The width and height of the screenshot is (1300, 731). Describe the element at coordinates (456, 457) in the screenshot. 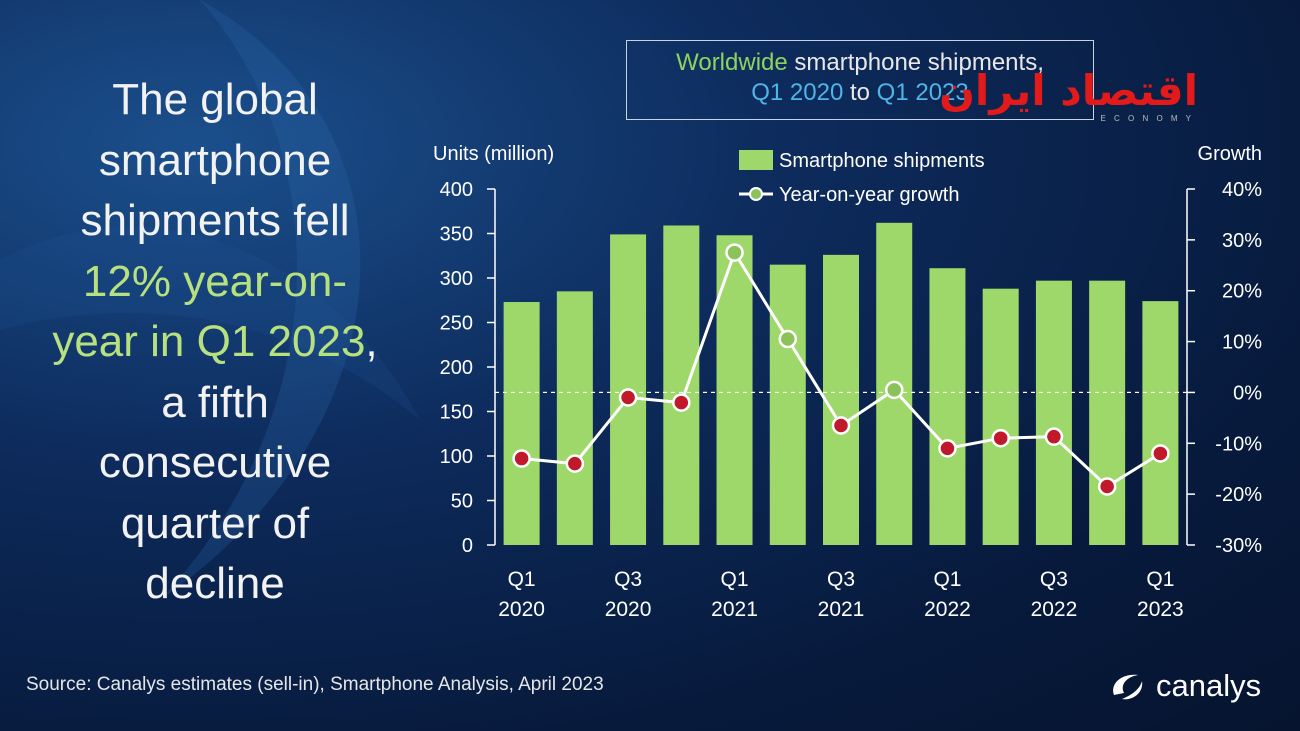

I see `y-tick-label: 100` at that location.